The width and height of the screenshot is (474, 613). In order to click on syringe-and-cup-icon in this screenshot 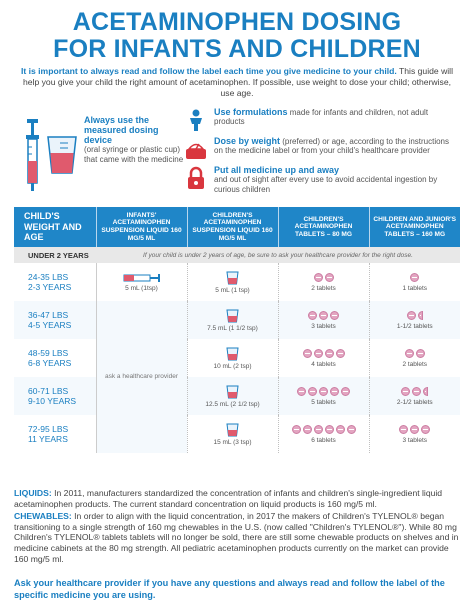, I will do `click(51, 155)`.